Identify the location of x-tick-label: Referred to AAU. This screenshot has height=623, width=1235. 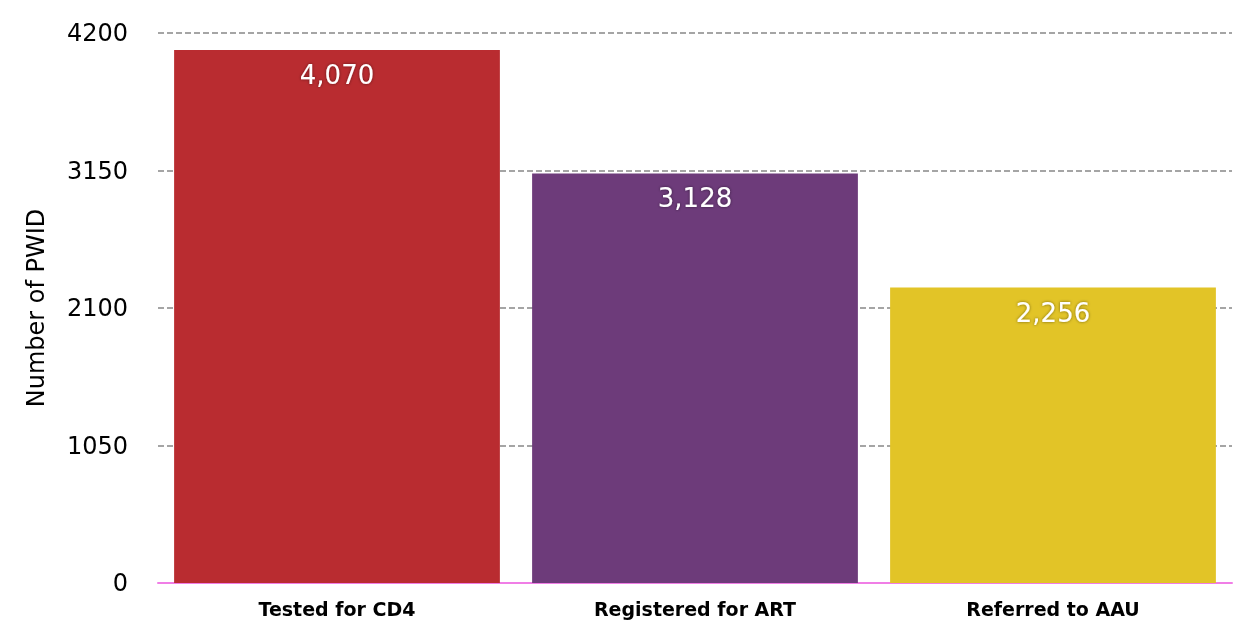
(1053, 608).